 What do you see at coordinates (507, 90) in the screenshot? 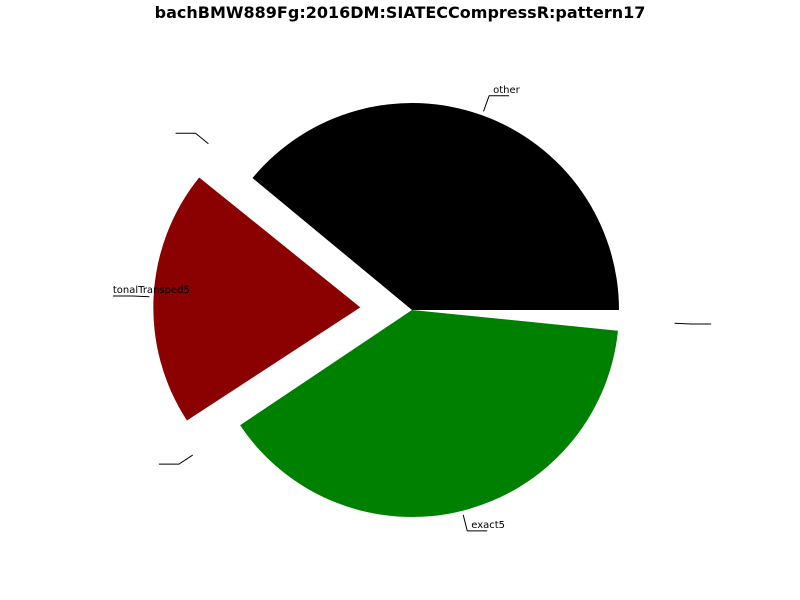
I see `pie-label-other: other` at bounding box center [507, 90].